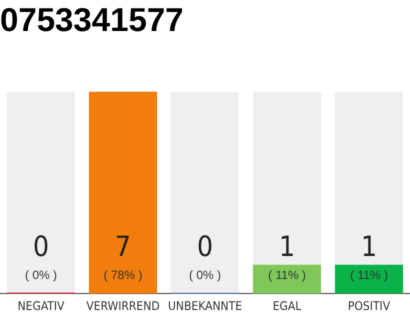  What do you see at coordinates (123, 275) in the screenshot?
I see `annotation: ( 78% )` at bounding box center [123, 275].